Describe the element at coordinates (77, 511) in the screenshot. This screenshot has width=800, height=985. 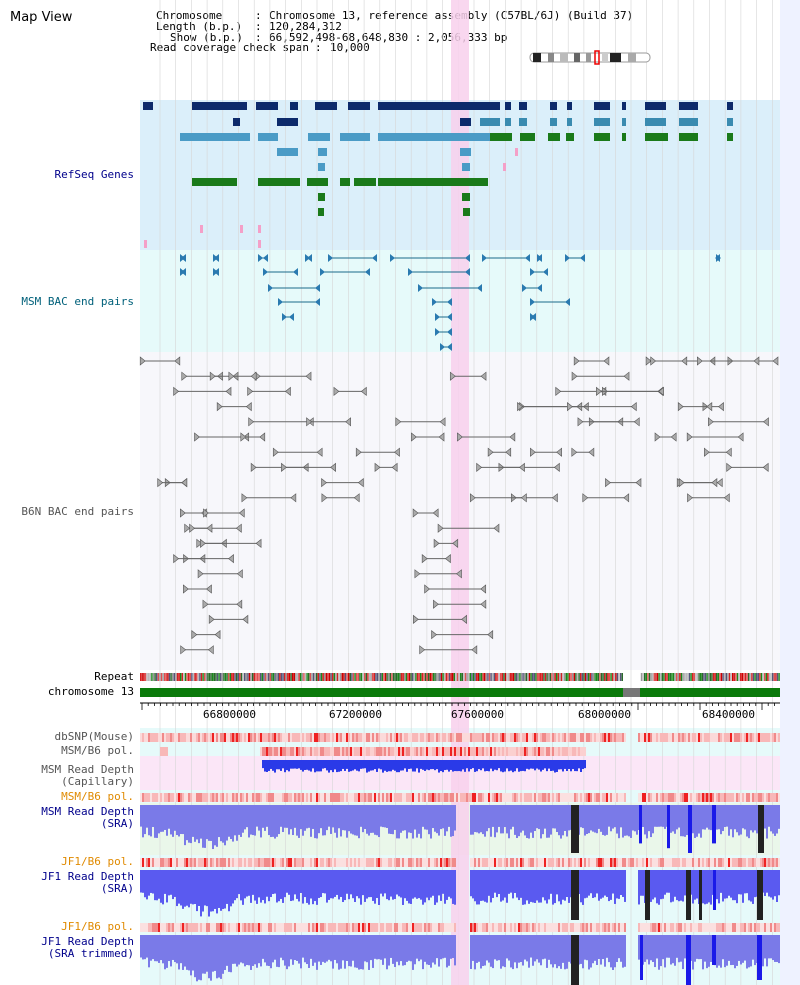
I see `track-label-b6n-bac: B6N BAC end pairs` at that location.